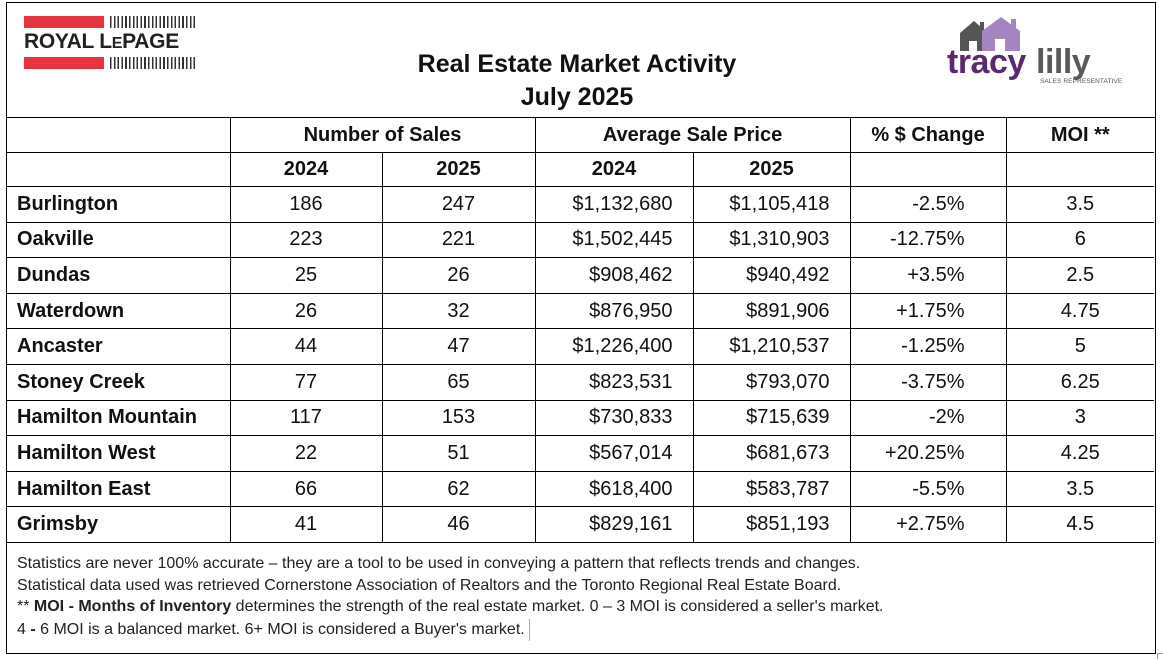 The width and height of the screenshot is (1163, 659). I want to click on header-price-2024: 2024, so click(614, 169).